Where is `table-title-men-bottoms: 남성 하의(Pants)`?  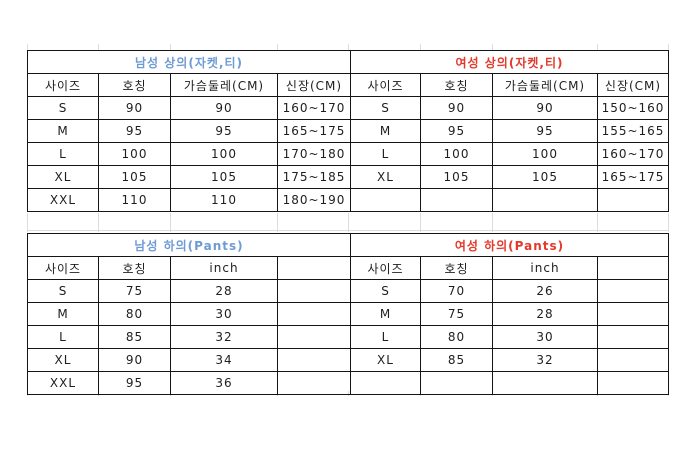 table-title-men-bottoms: 남성 하의(Pants) is located at coordinates (189, 245).